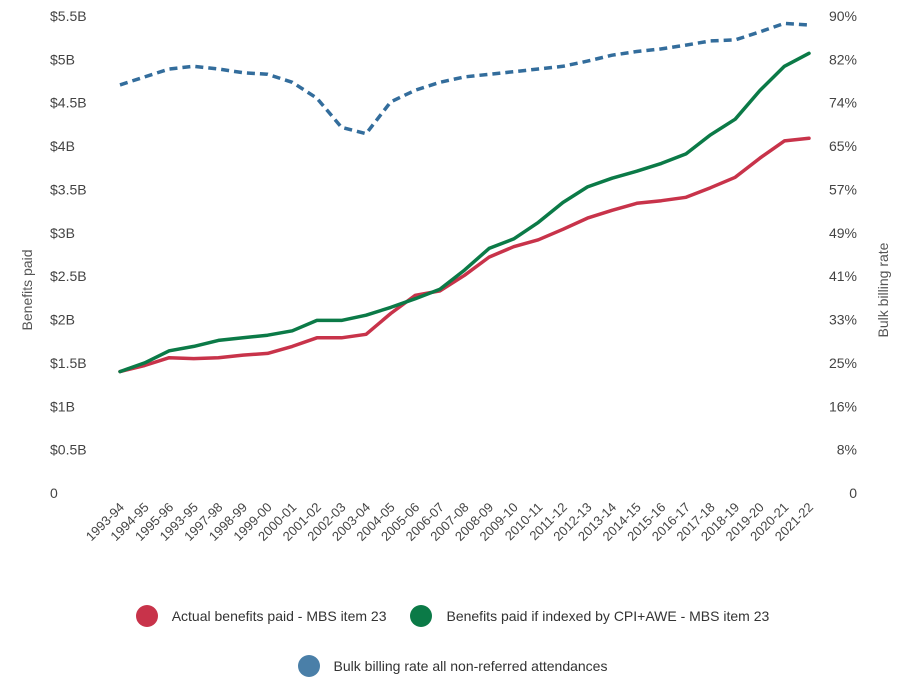  What do you see at coordinates (853, 493) in the screenshot?
I see `right-tick-label: 0` at bounding box center [853, 493].